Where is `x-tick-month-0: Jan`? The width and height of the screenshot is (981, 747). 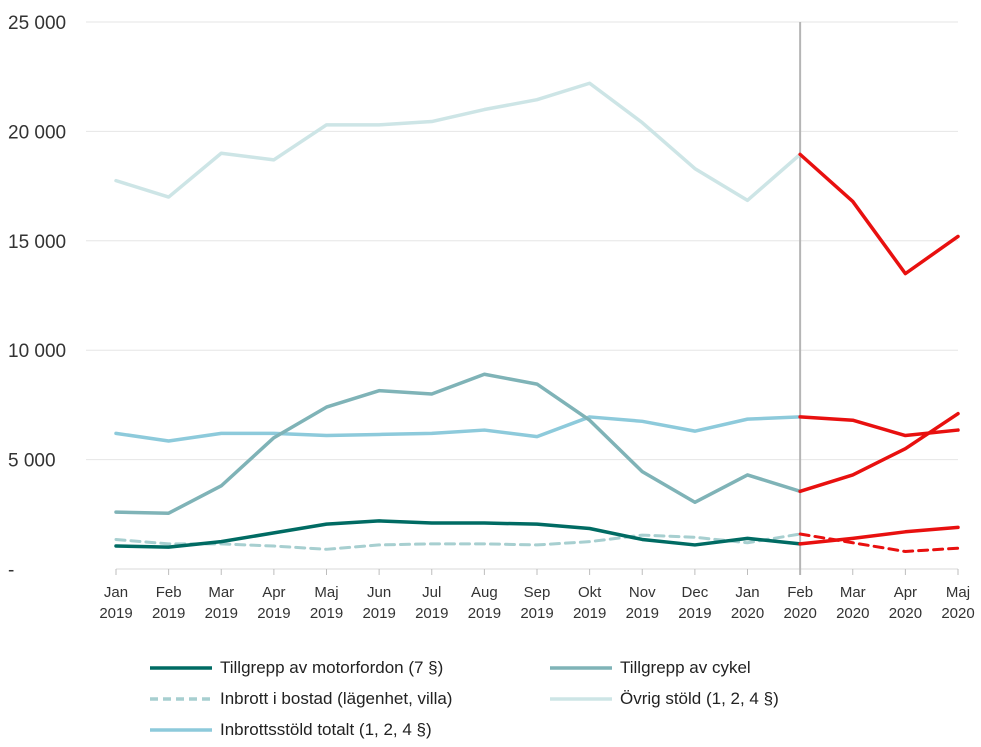 x-tick-month-0: Jan is located at coordinates (116, 592).